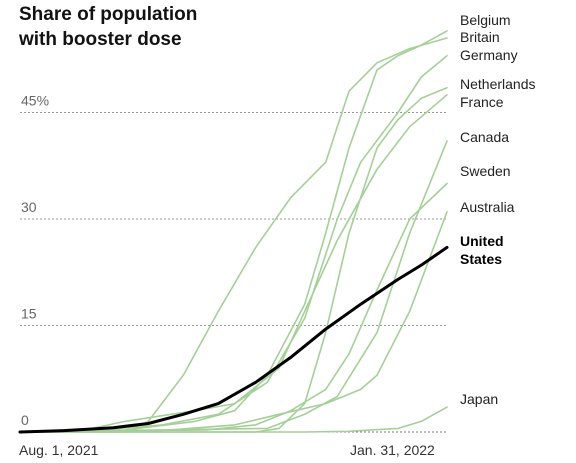  I want to click on series-label-japan: Japan, so click(479, 399).